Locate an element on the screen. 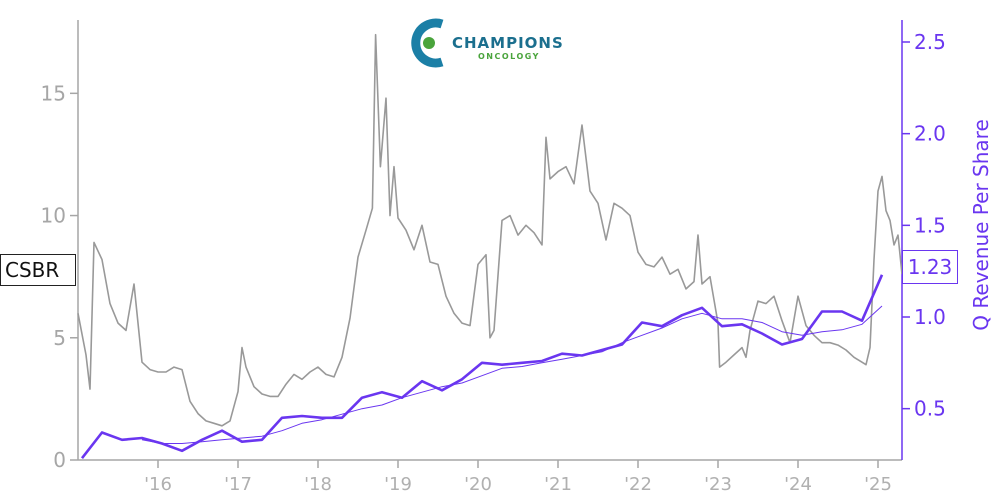 This screenshot has height=500, width=1000. right-tick-label: 2.5 is located at coordinates (930, 42).